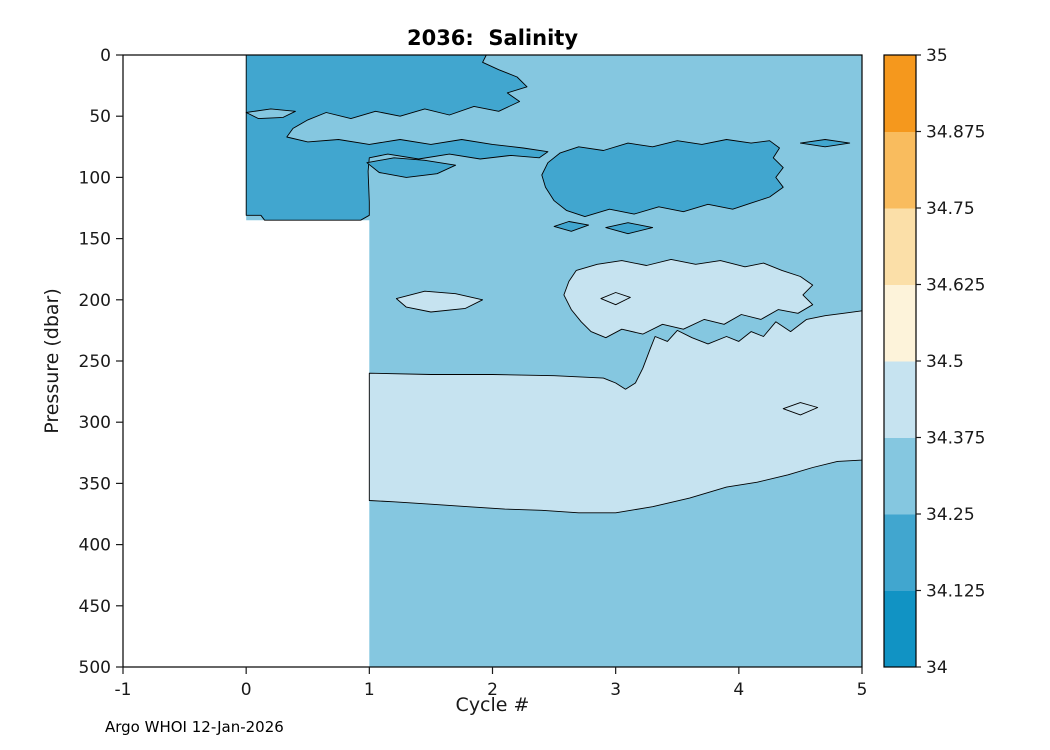 The width and height of the screenshot is (1050, 750). What do you see at coordinates (95, 423) in the screenshot?
I see `y-tick-label: 300` at bounding box center [95, 423].